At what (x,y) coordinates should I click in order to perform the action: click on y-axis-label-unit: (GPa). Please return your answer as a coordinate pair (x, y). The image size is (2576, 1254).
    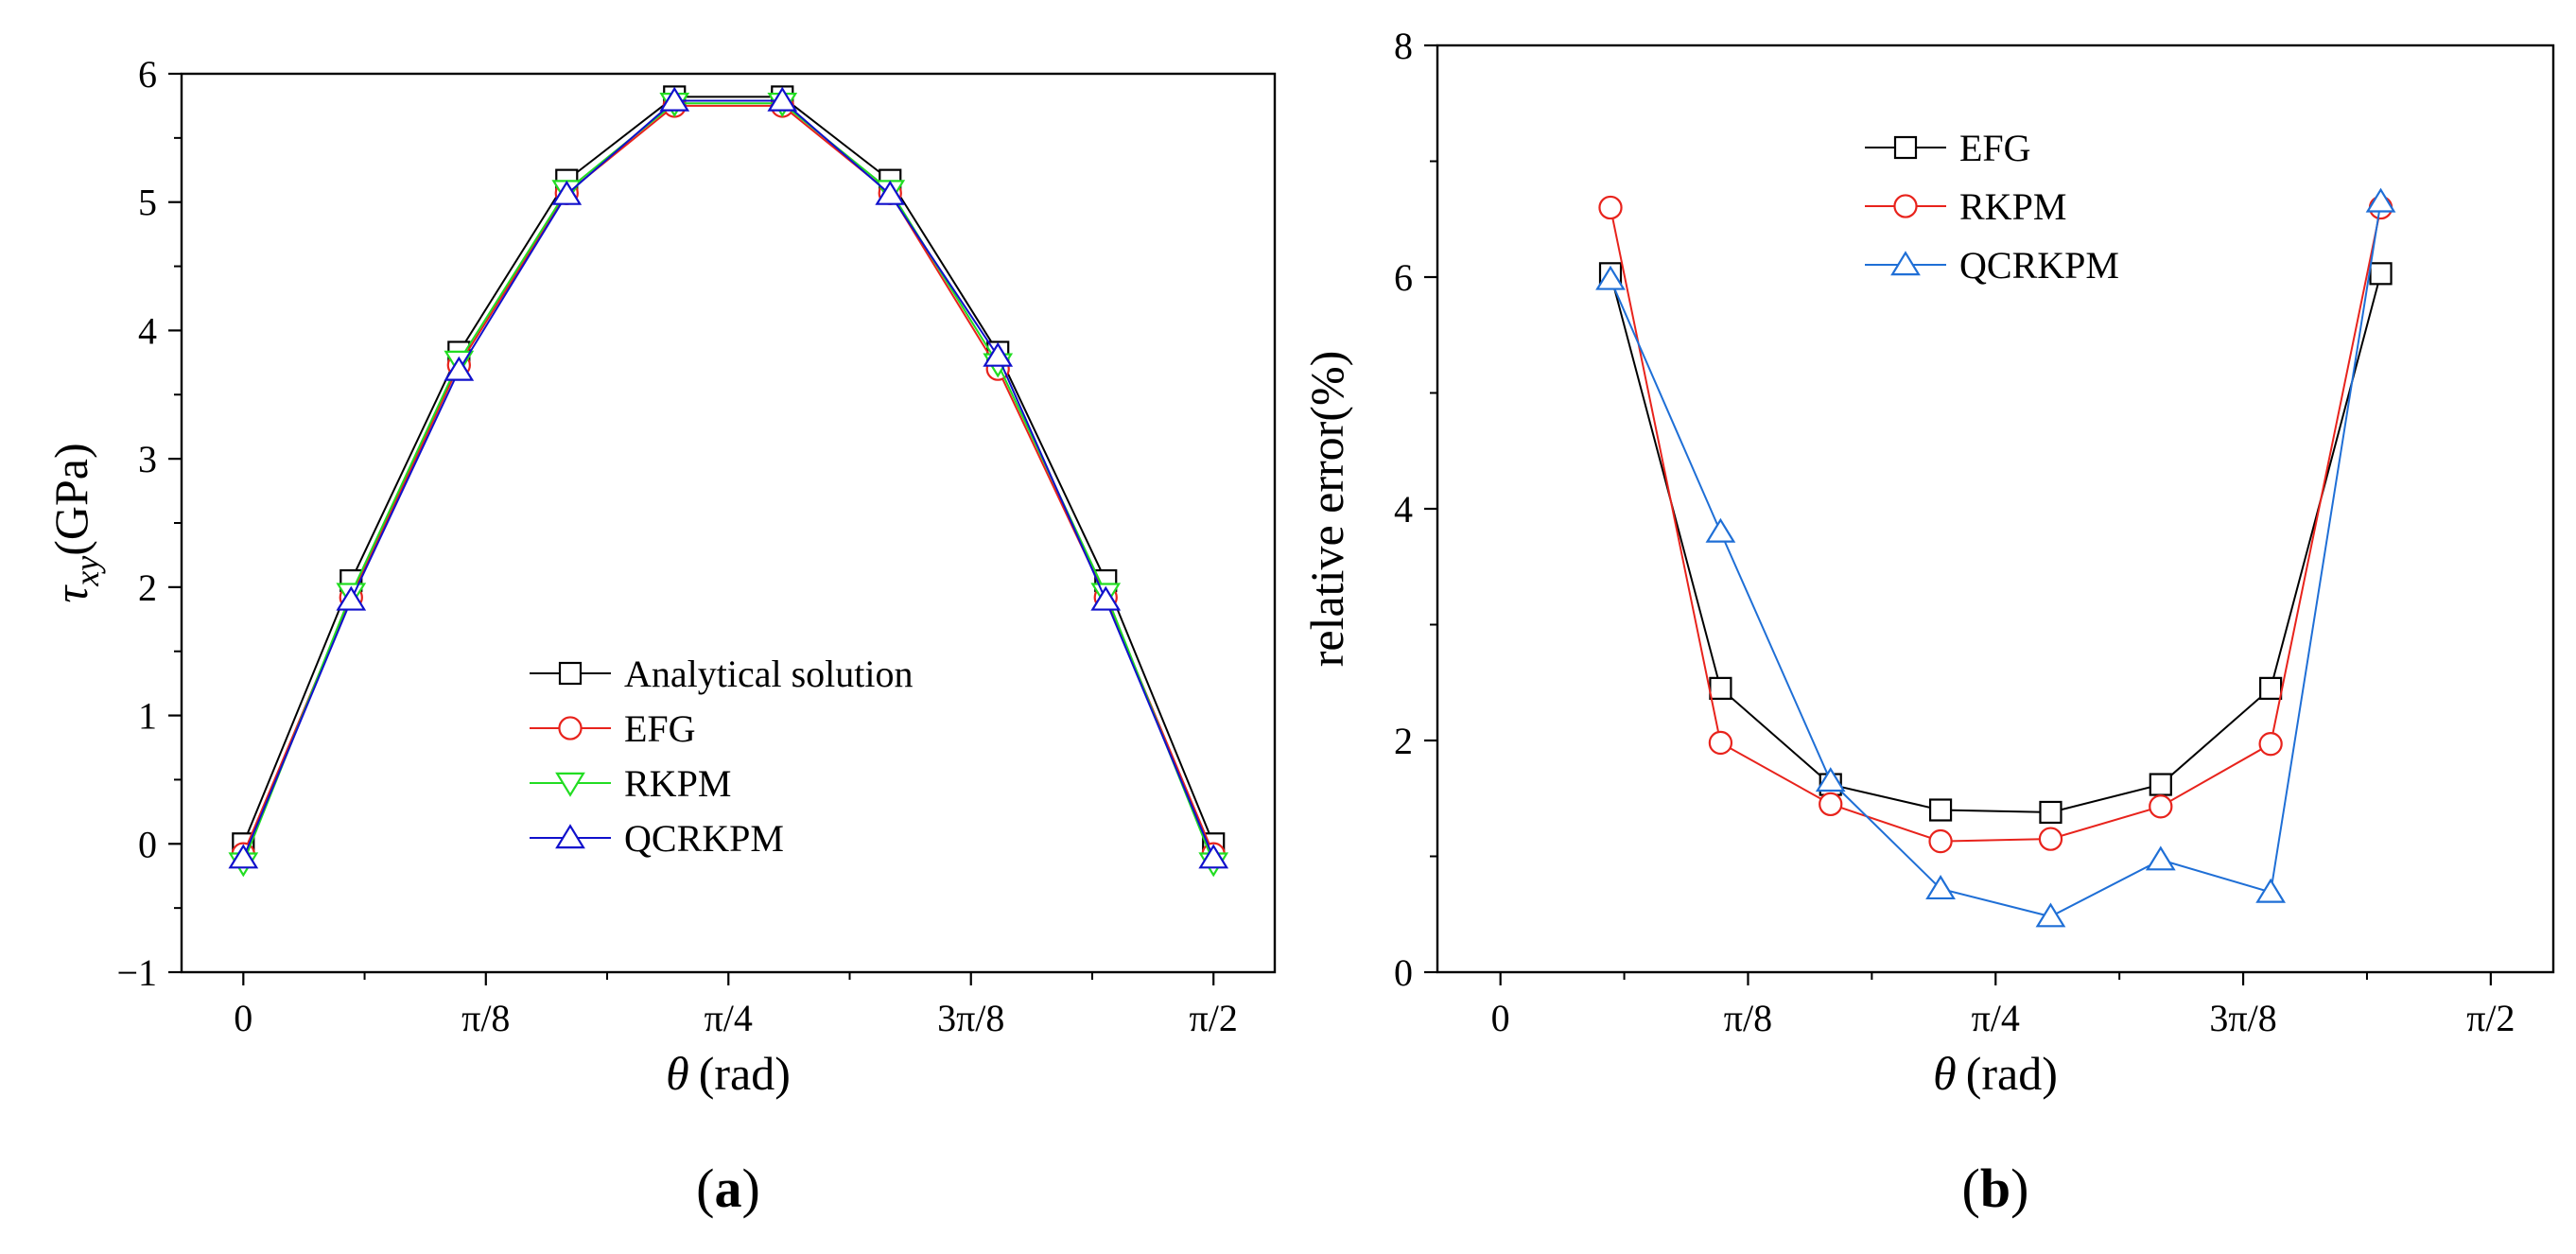
    Looking at the image, I should click on (70, 499).